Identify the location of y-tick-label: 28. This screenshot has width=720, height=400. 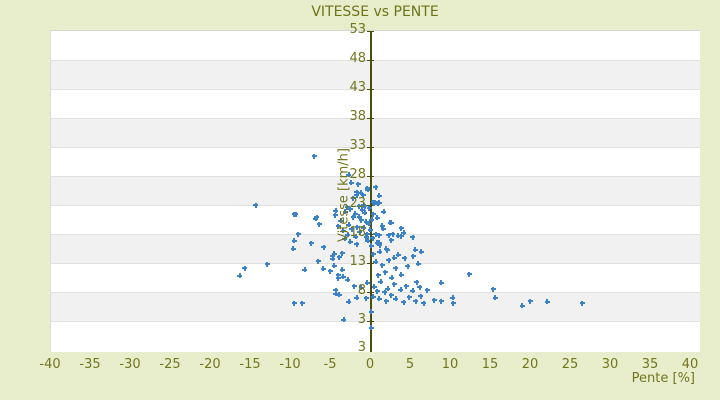
(357, 174).